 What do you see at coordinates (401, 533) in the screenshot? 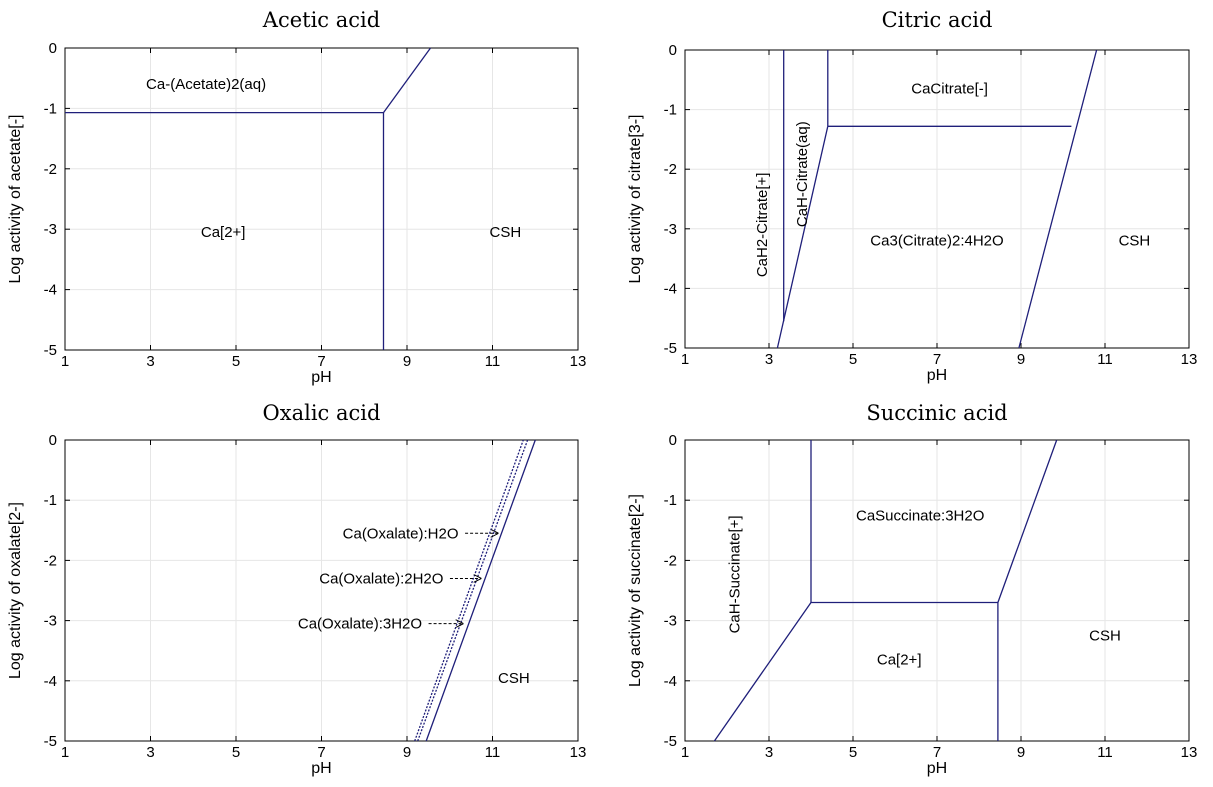
I see `region-label: Ca(Oxalate):H2O` at bounding box center [401, 533].